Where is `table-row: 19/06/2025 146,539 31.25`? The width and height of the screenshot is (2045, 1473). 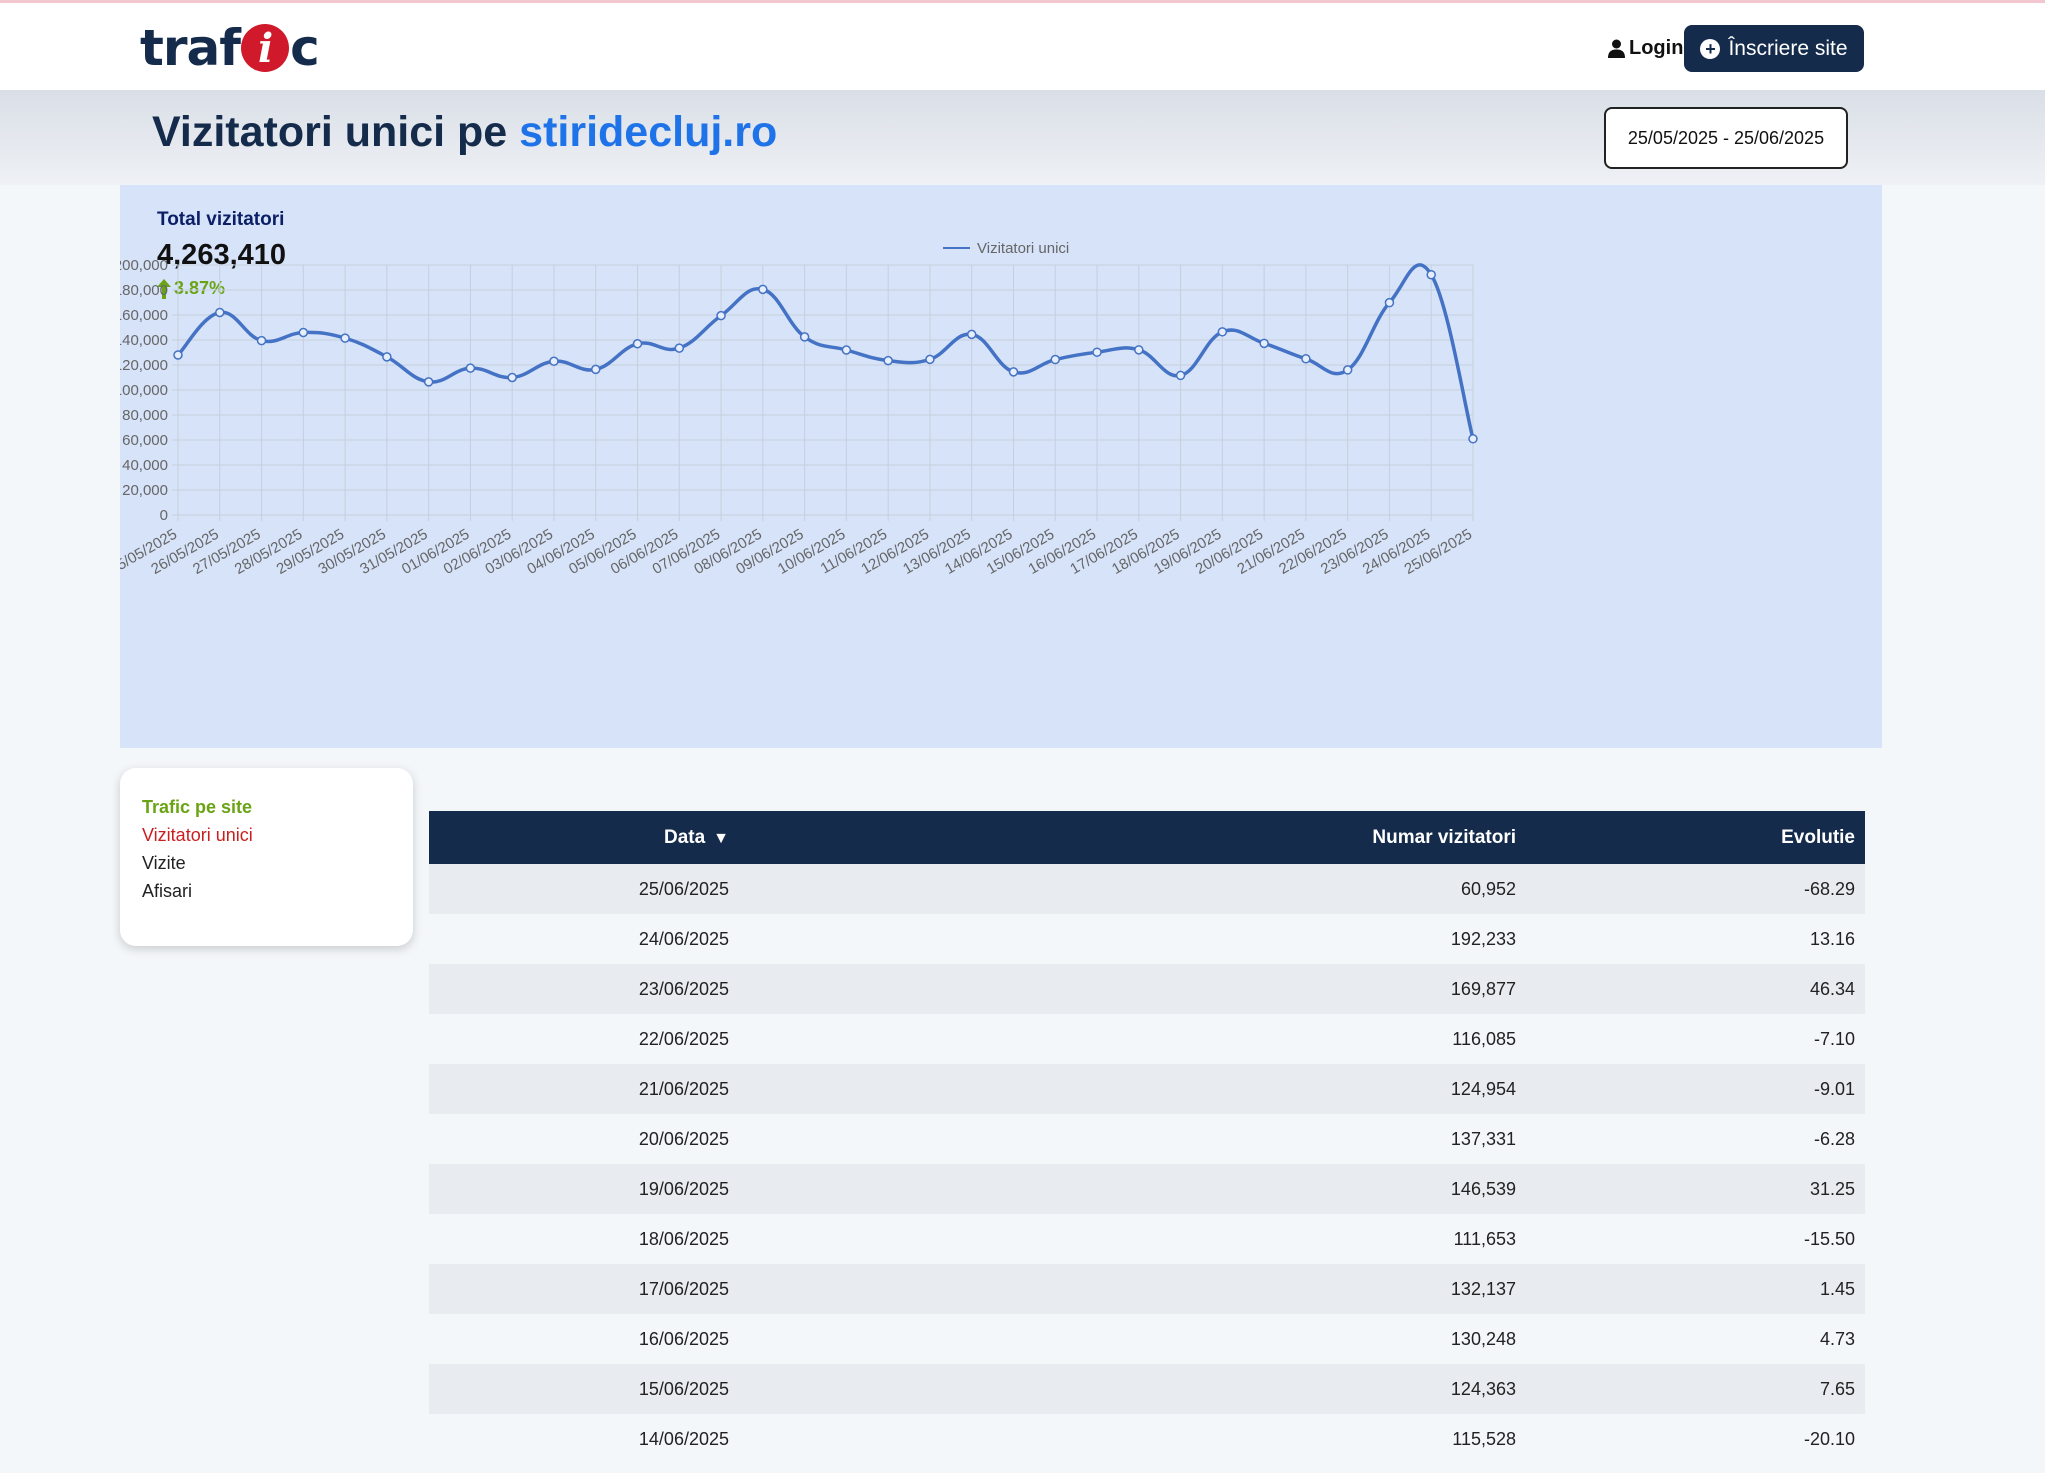 table-row: 19/06/2025 146,539 31.25 is located at coordinates (1147, 1189).